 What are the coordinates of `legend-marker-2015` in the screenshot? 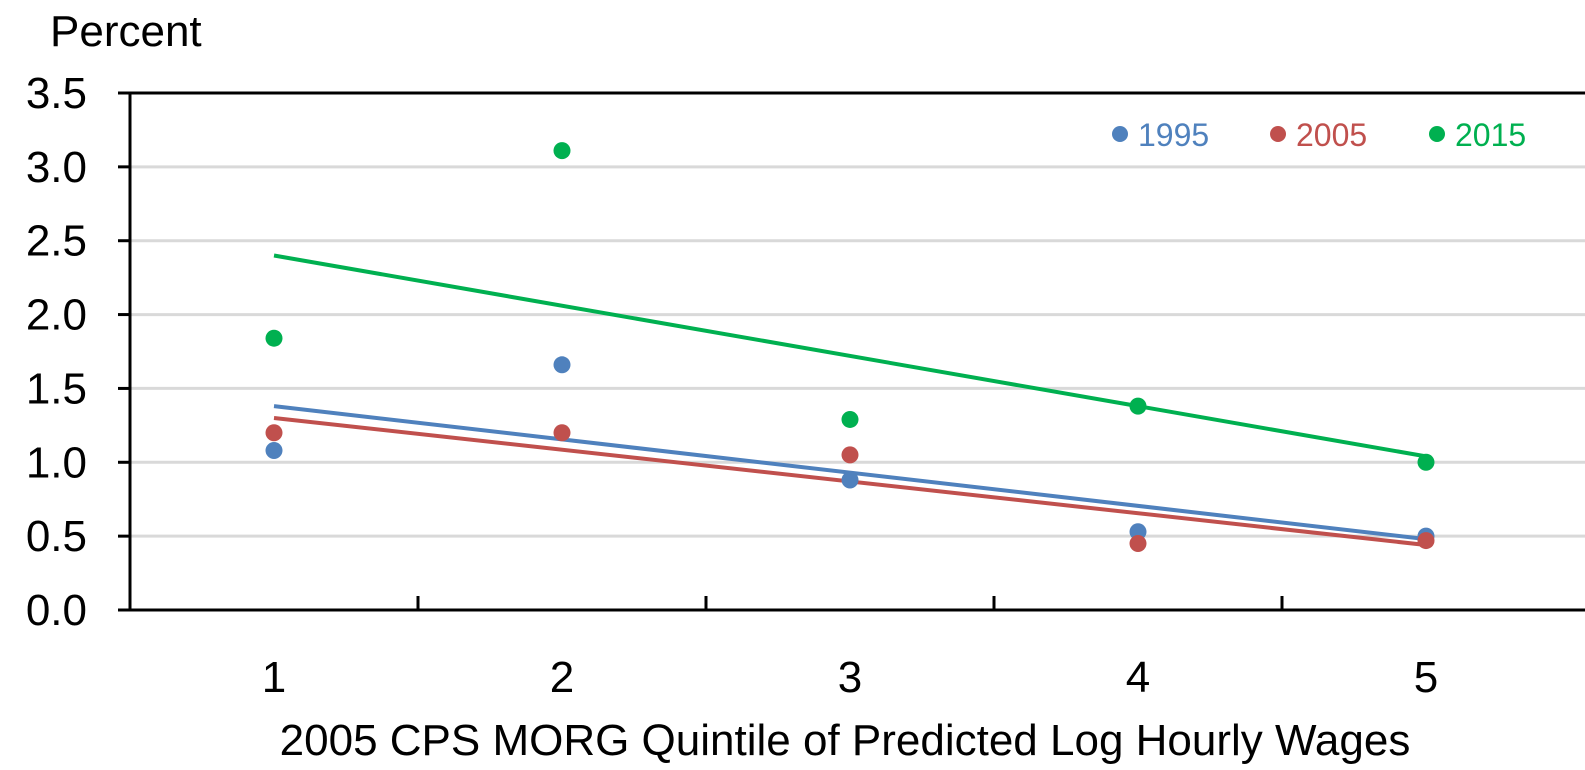 It's located at (1437, 134).